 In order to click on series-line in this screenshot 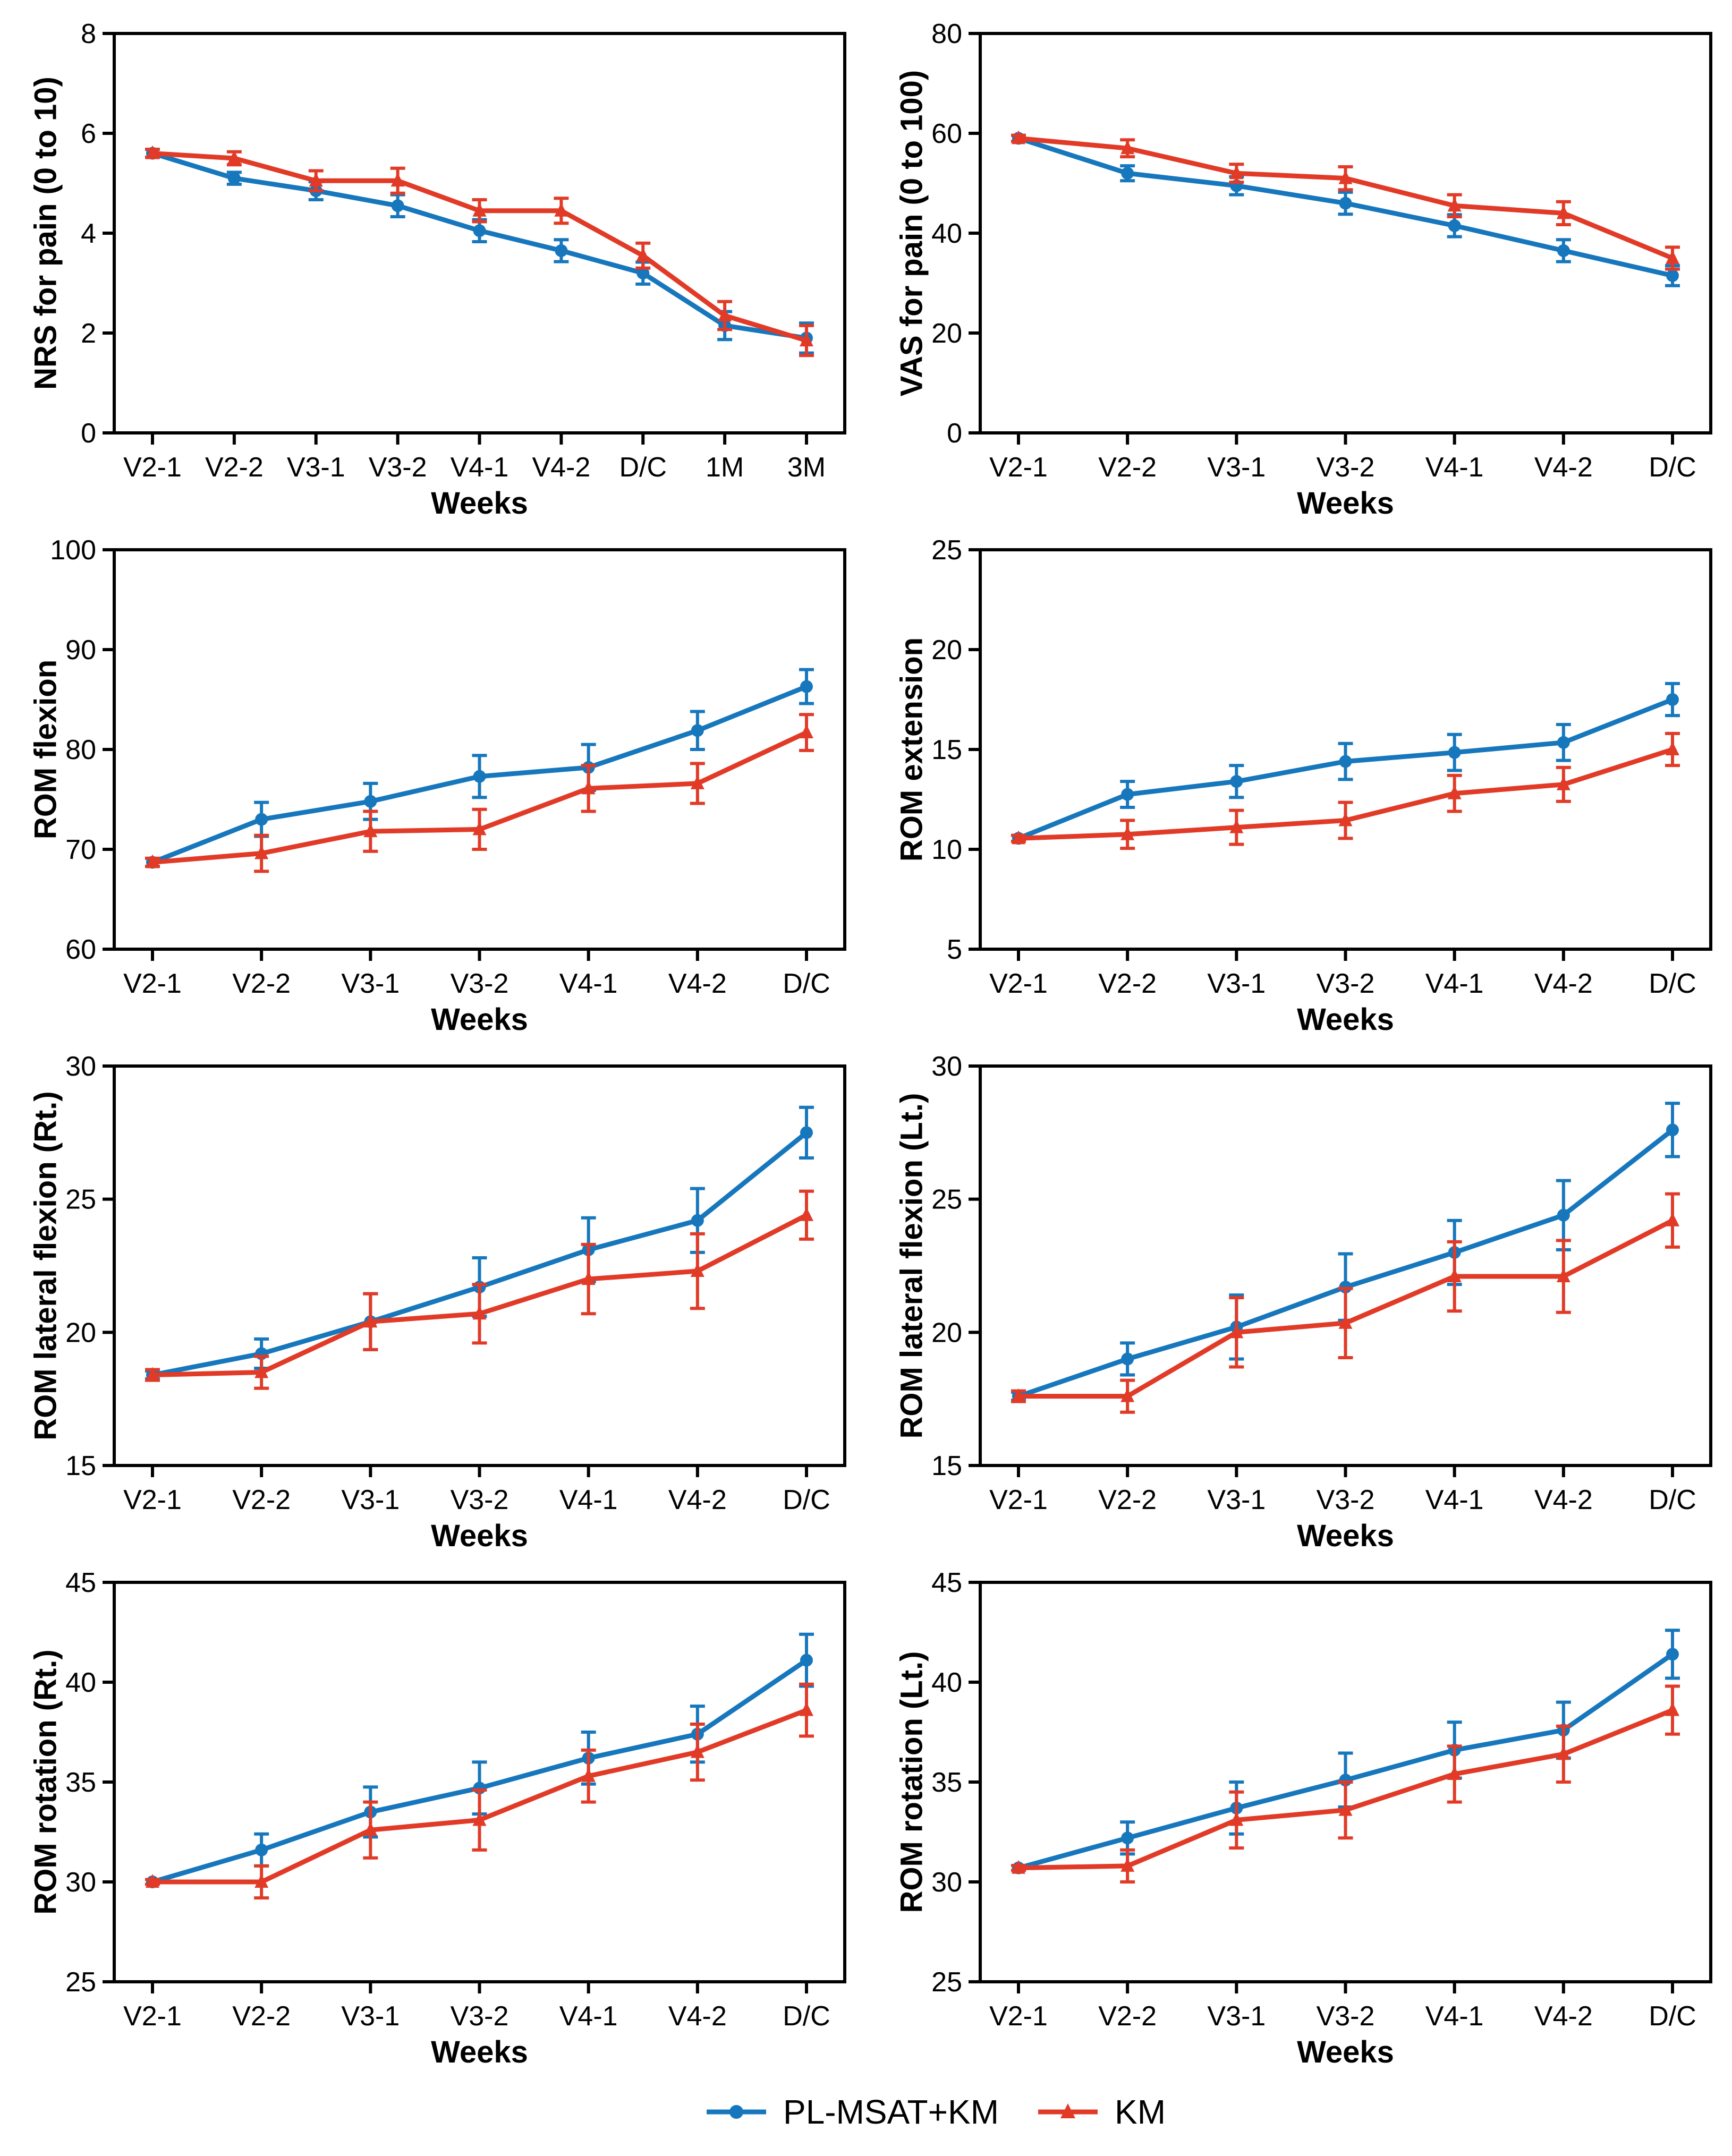, I will do `click(480, 245)`.